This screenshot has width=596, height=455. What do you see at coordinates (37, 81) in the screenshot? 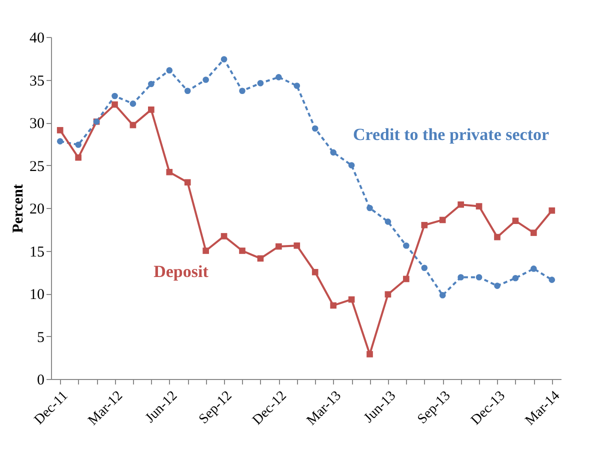
I see `y-tick-label: 35` at bounding box center [37, 81].